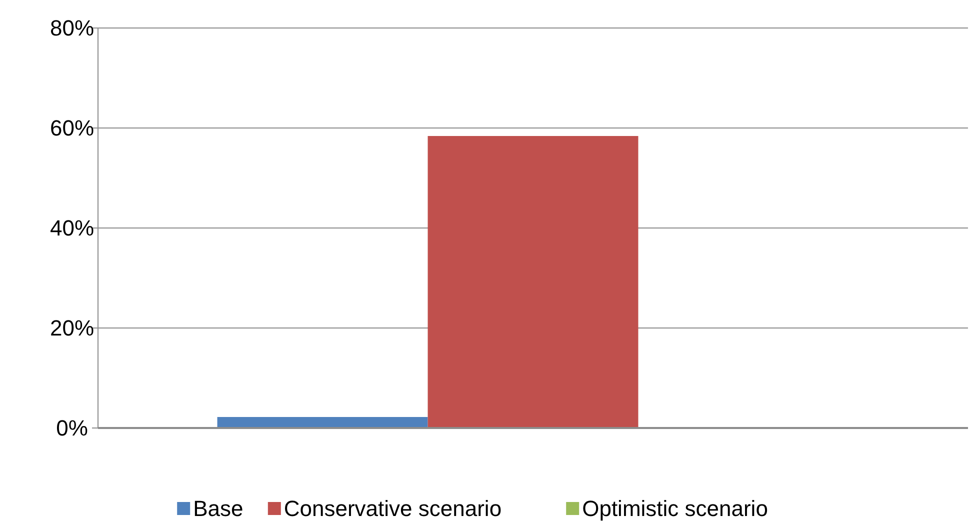 The height and width of the screenshot is (530, 969). I want to click on y-tick-label: 60%, so click(72, 128).